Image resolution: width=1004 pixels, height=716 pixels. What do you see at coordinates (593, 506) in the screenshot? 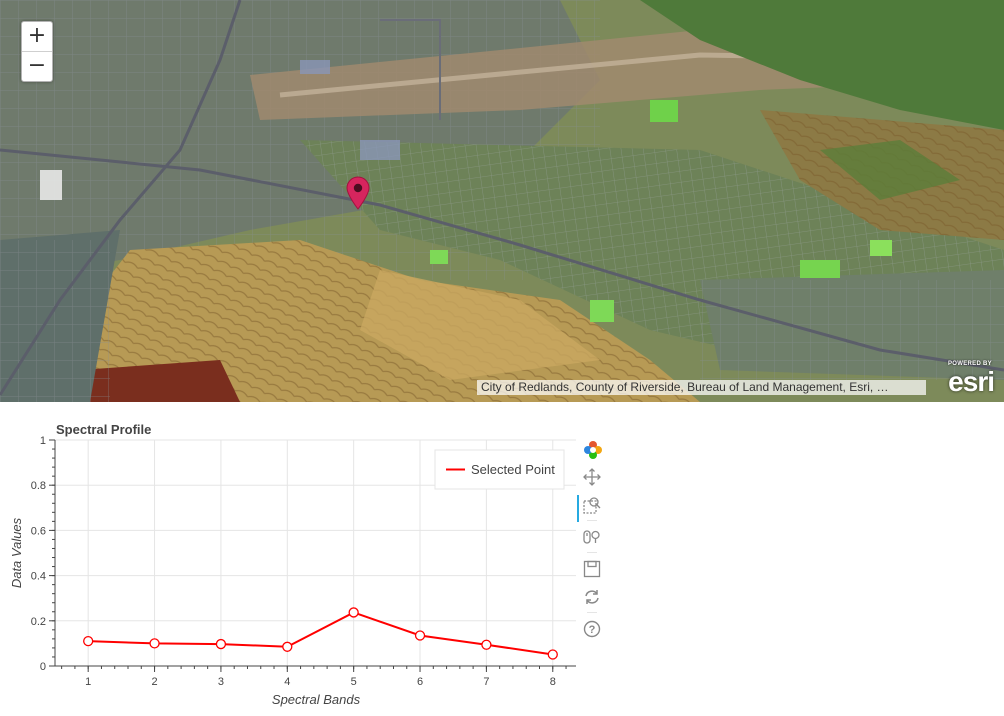
I see `box-zoom-icon` at bounding box center [593, 506].